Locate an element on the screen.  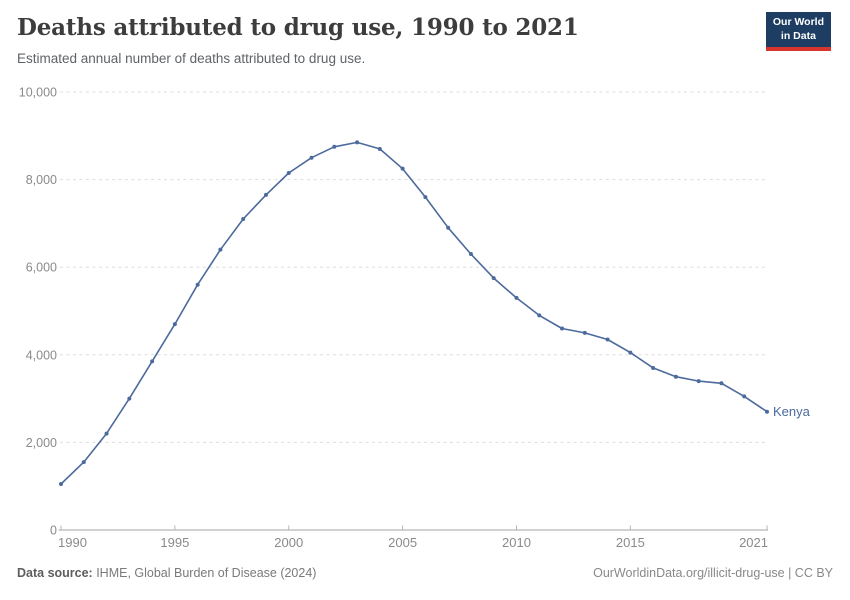
y-axis-label: 10,000 is located at coordinates (38, 93).